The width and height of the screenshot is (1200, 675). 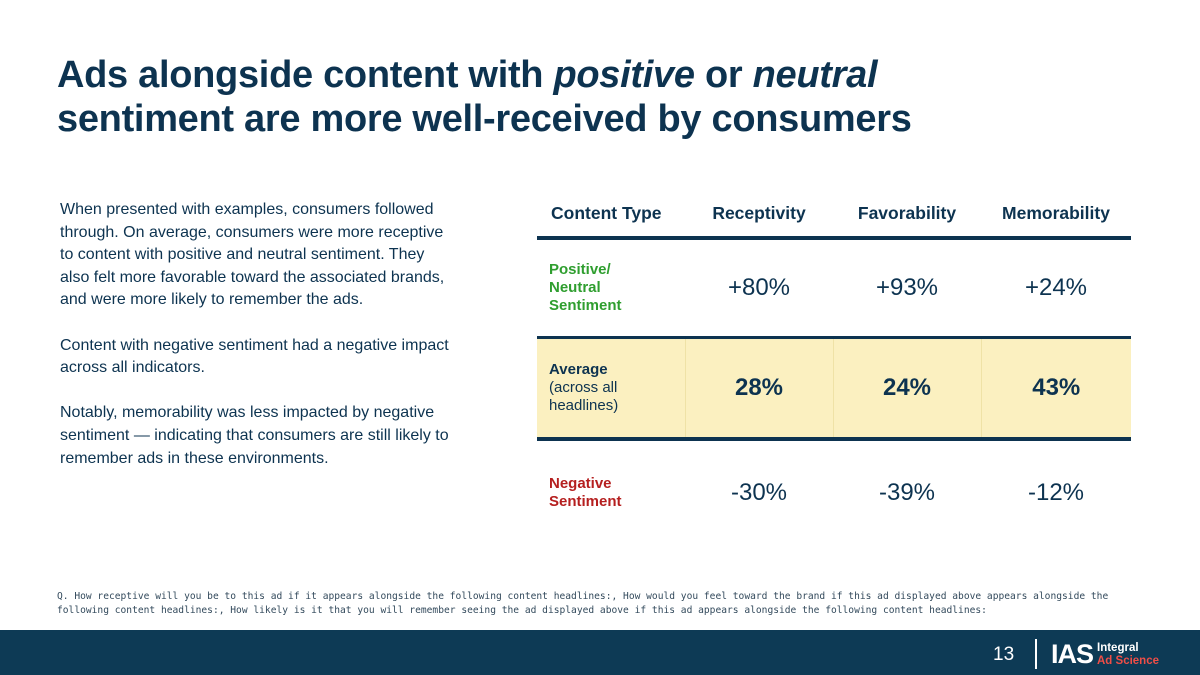 What do you see at coordinates (611, 288) in the screenshot?
I see `row-label-positive-neutral: Positive/ Neutral Sentiment` at bounding box center [611, 288].